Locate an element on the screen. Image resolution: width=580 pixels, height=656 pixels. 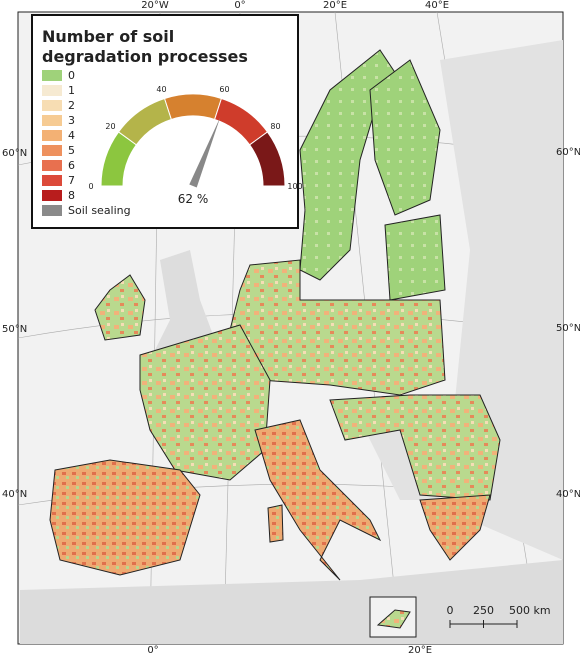
cyprus is located at coordinates (393, 619).